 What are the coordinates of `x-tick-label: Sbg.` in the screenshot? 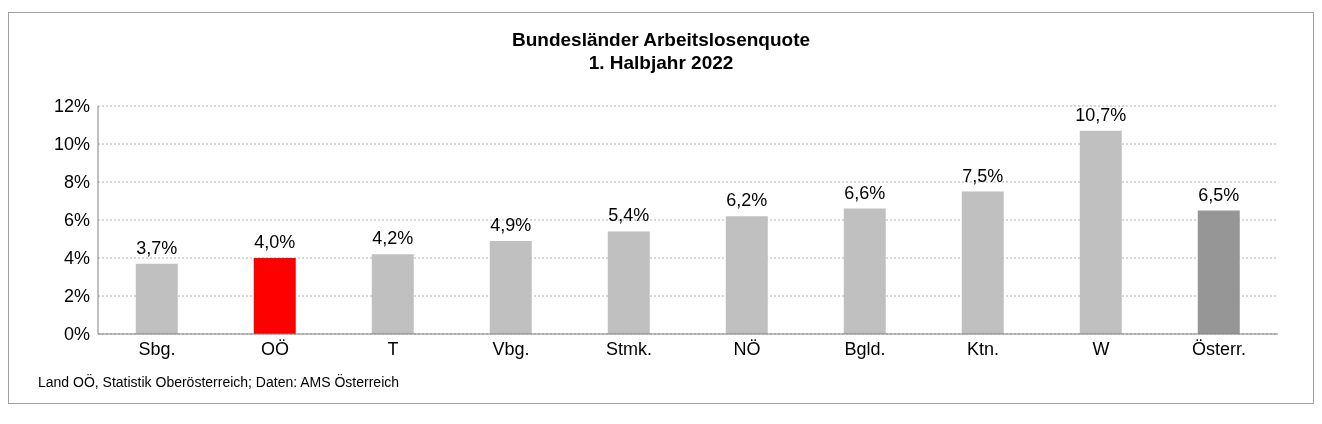 It's located at (157, 348).